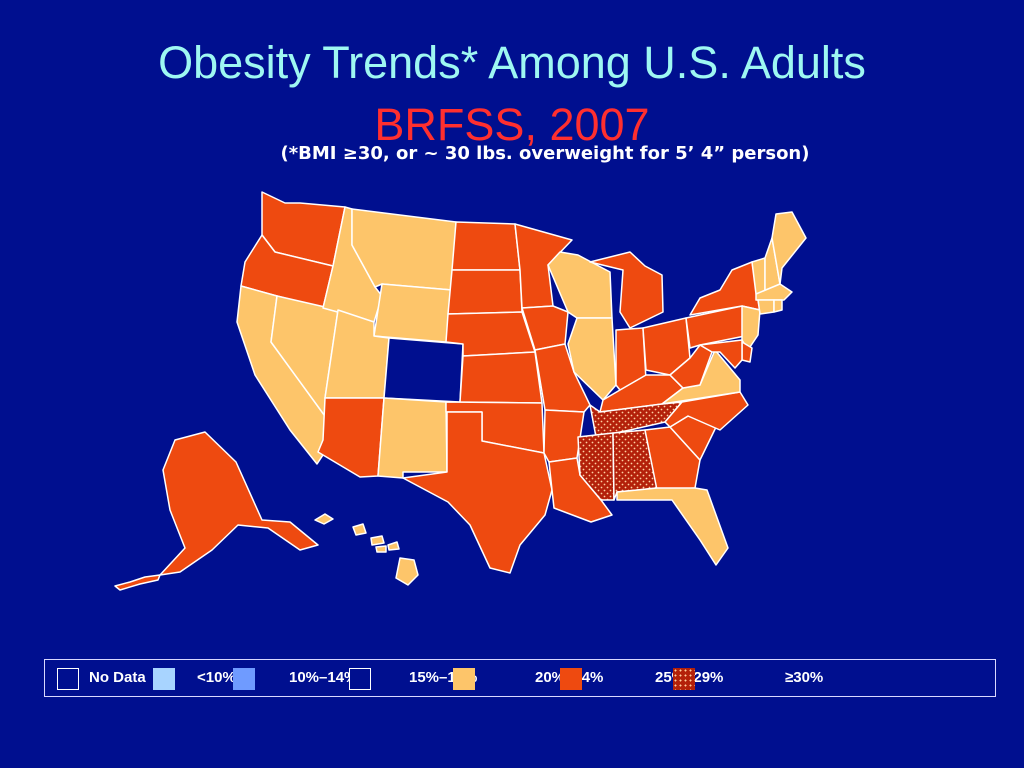  I want to click on state-WY, so click(413, 313).